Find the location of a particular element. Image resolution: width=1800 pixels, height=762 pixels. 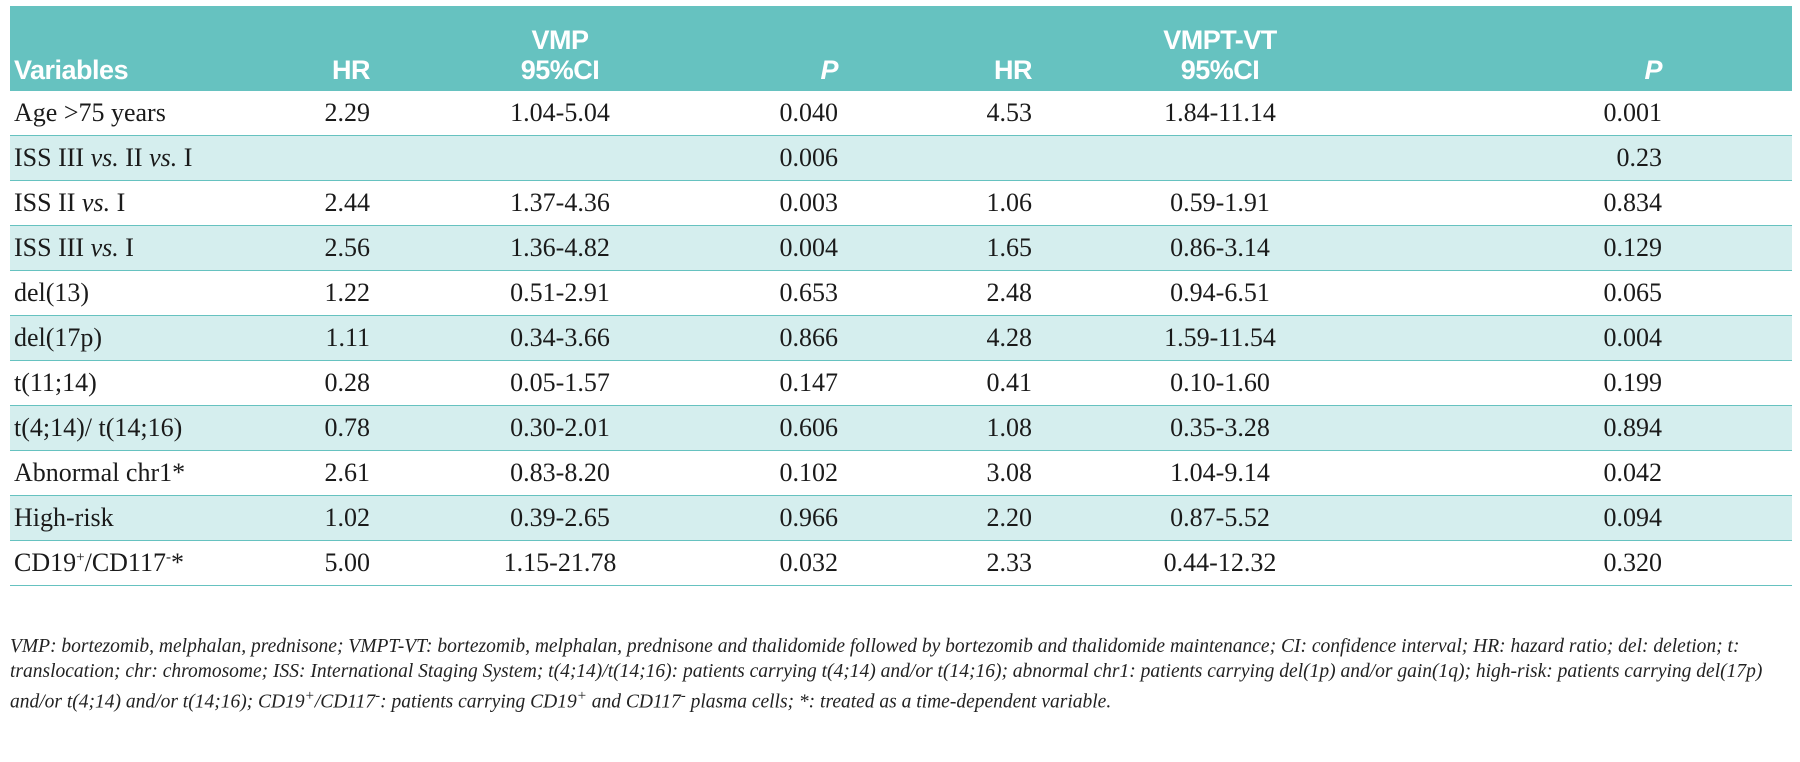

vmp-hr-cell: 2.61 is located at coordinates (350, 473).